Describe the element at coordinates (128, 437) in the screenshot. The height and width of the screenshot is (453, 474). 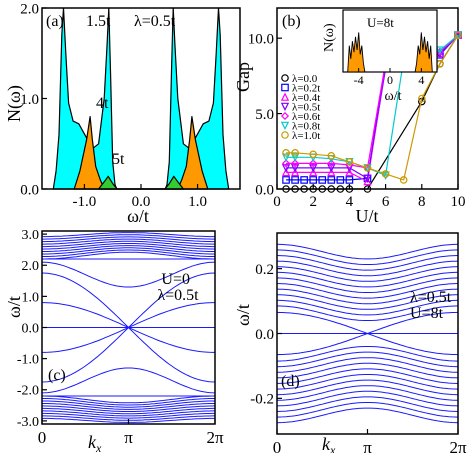
I see `panel-c-x-tick-label: π` at that location.